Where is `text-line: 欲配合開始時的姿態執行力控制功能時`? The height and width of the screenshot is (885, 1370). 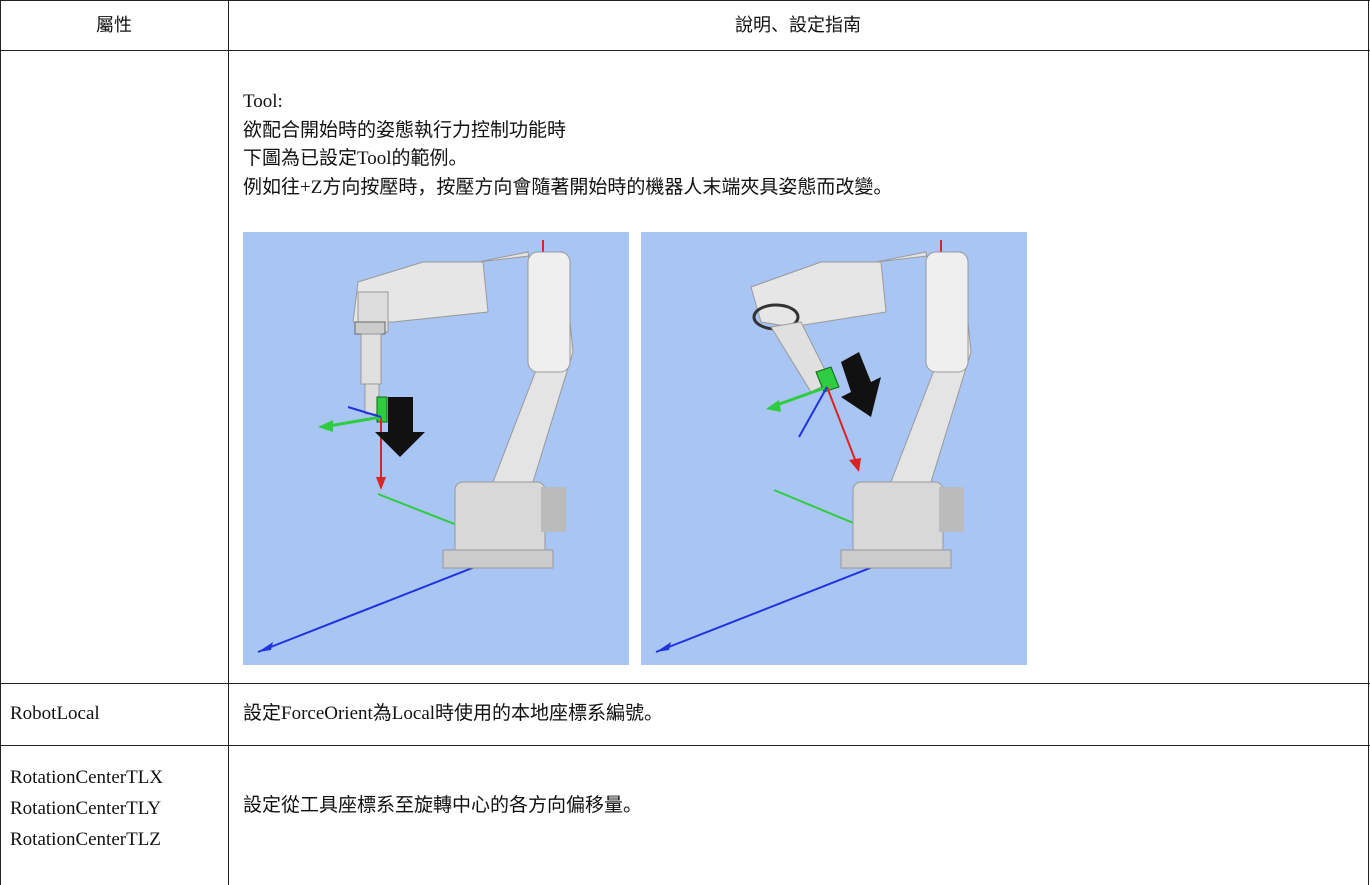 text-line: 欲配合開始時的姿態執行力控制功能時 is located at coordinates (405, 130).